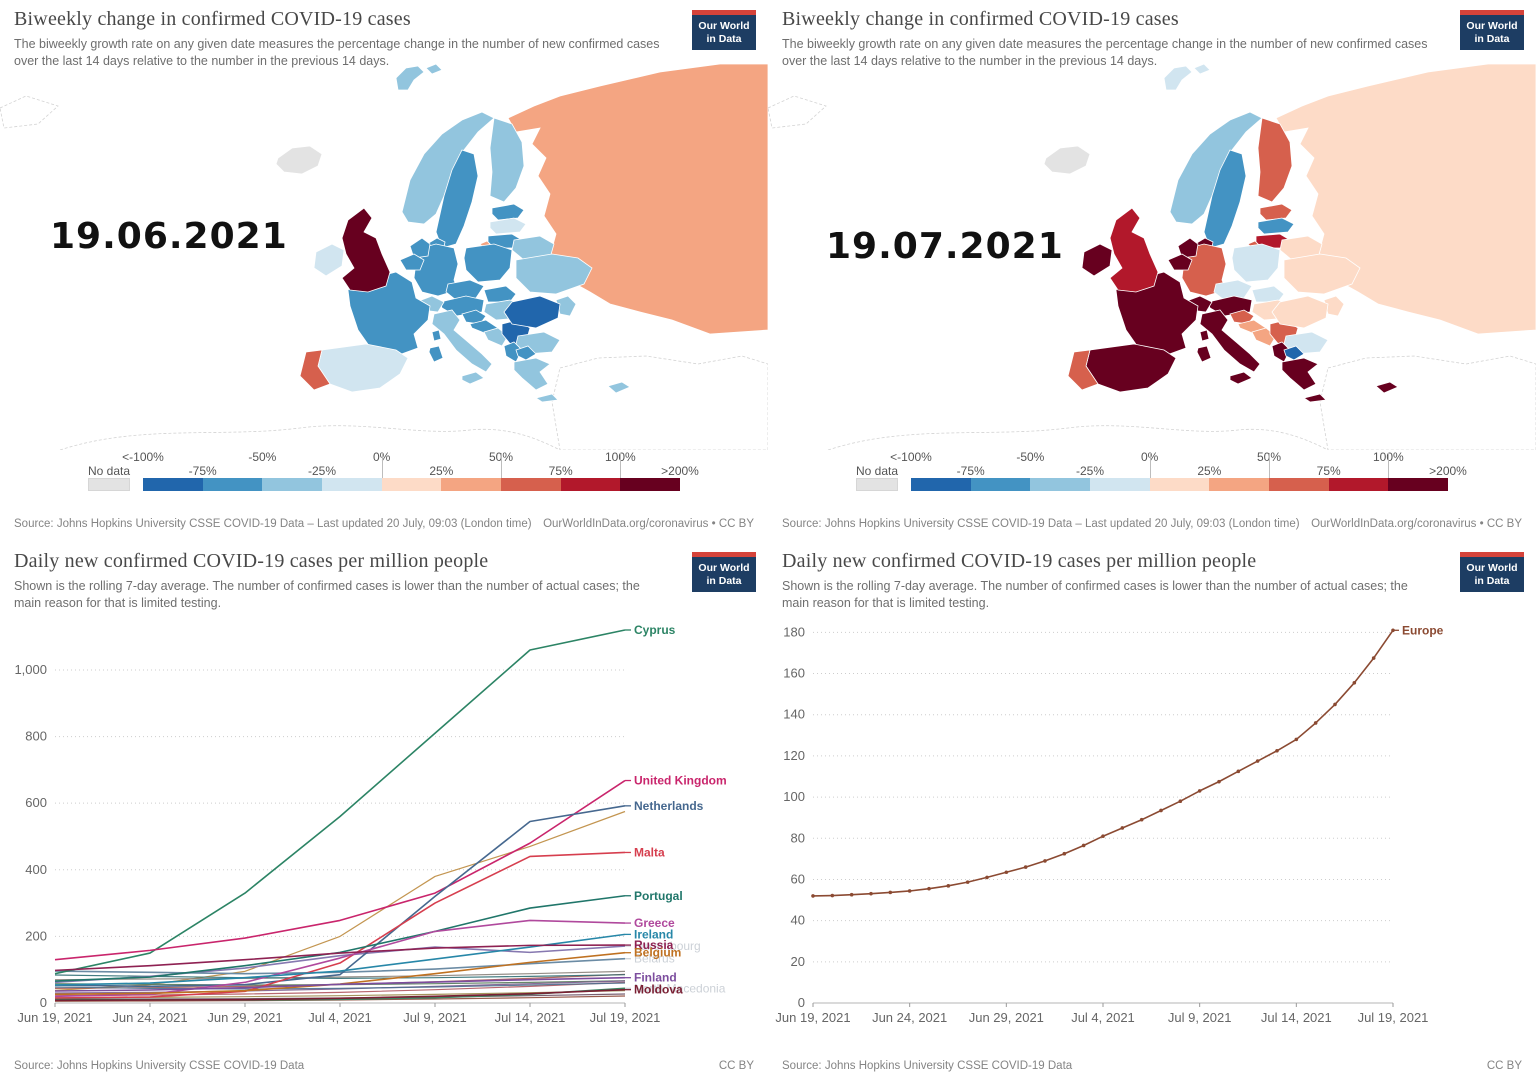 This screenshot has height=1084, width=1536. Describe the element at coordinates (1180, 484) in the screenshot. I see `legend-color-bar` at that location.